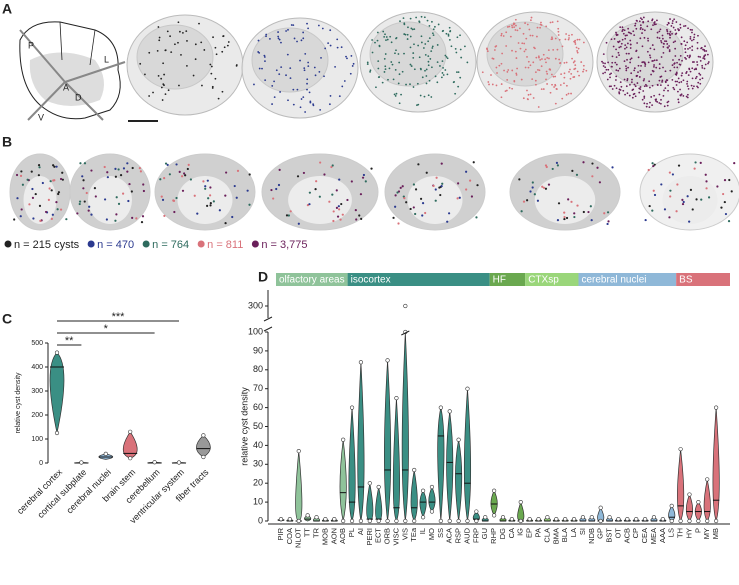 The width and height of the screenshot is (739, 585). I want to click on y-tick-label: 0, so click(260, 520).